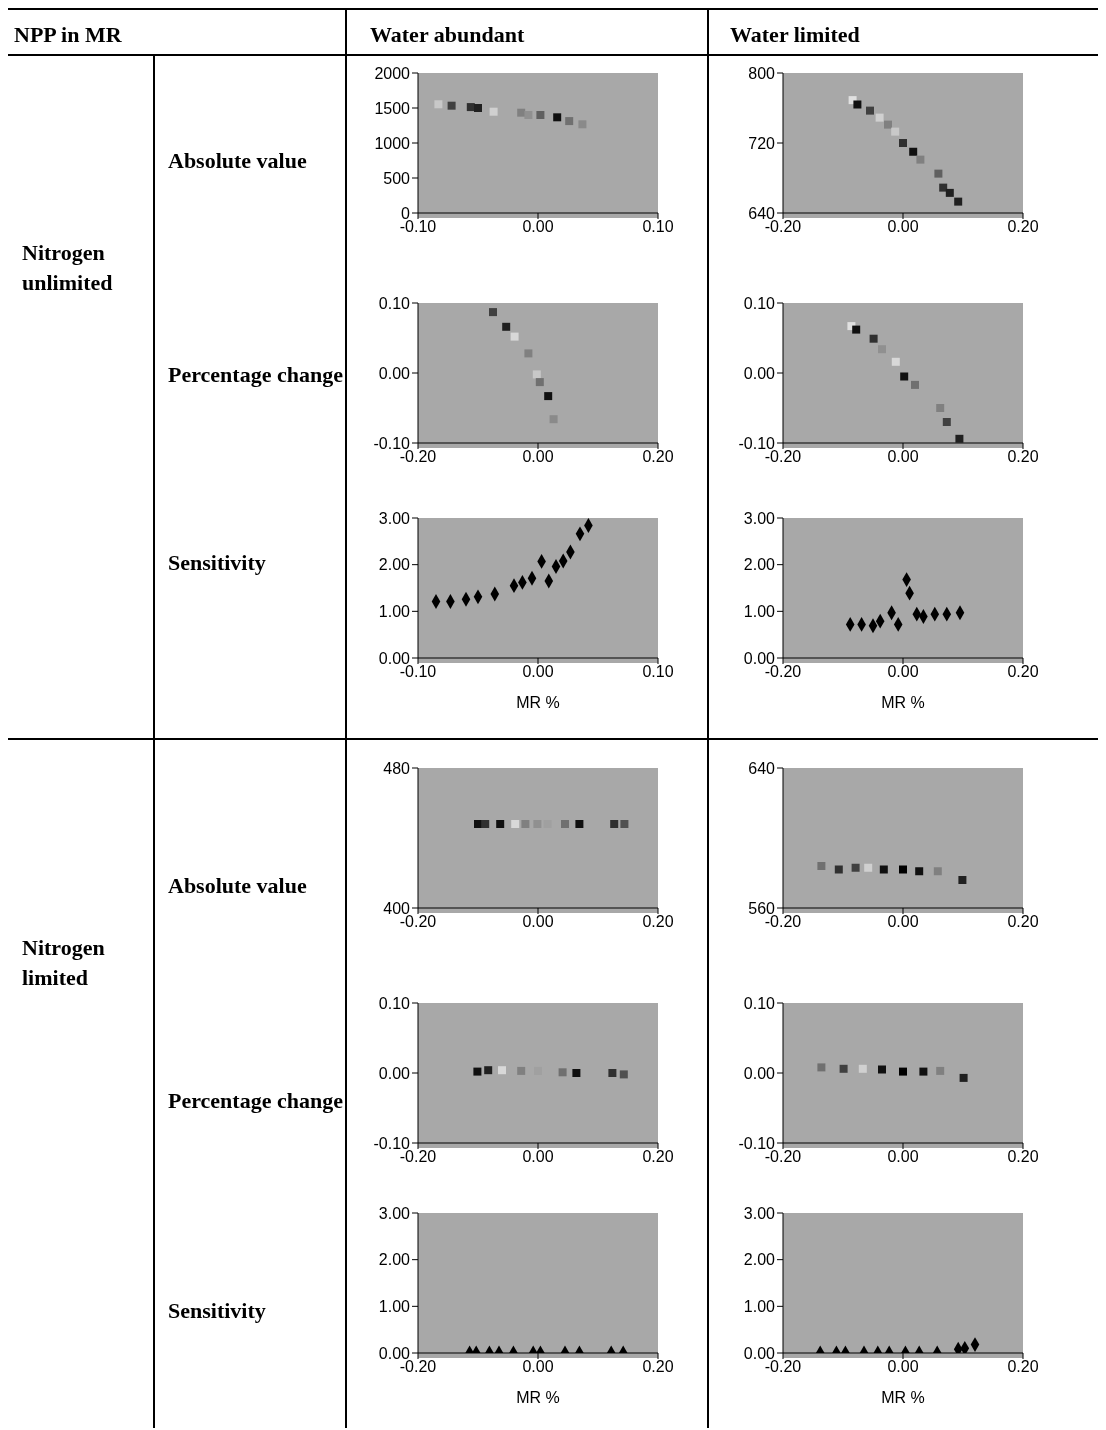 Image resolution: width=1106 pixels, height=1430 pixels. I want to click on text: Nitrogen limited, so click(64, 963).